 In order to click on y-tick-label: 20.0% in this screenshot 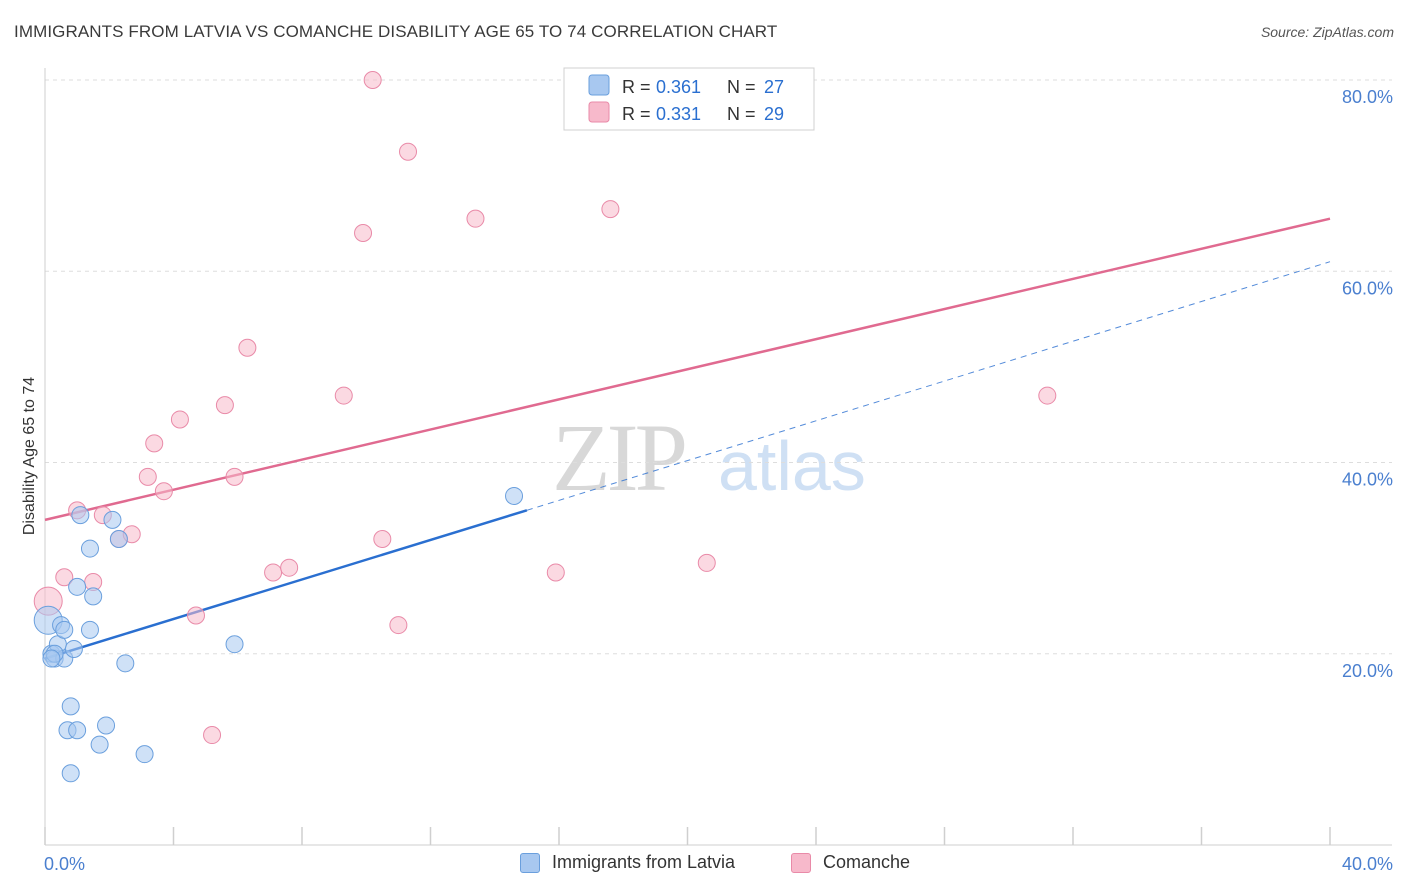, I will do `click(1367, 671)`.